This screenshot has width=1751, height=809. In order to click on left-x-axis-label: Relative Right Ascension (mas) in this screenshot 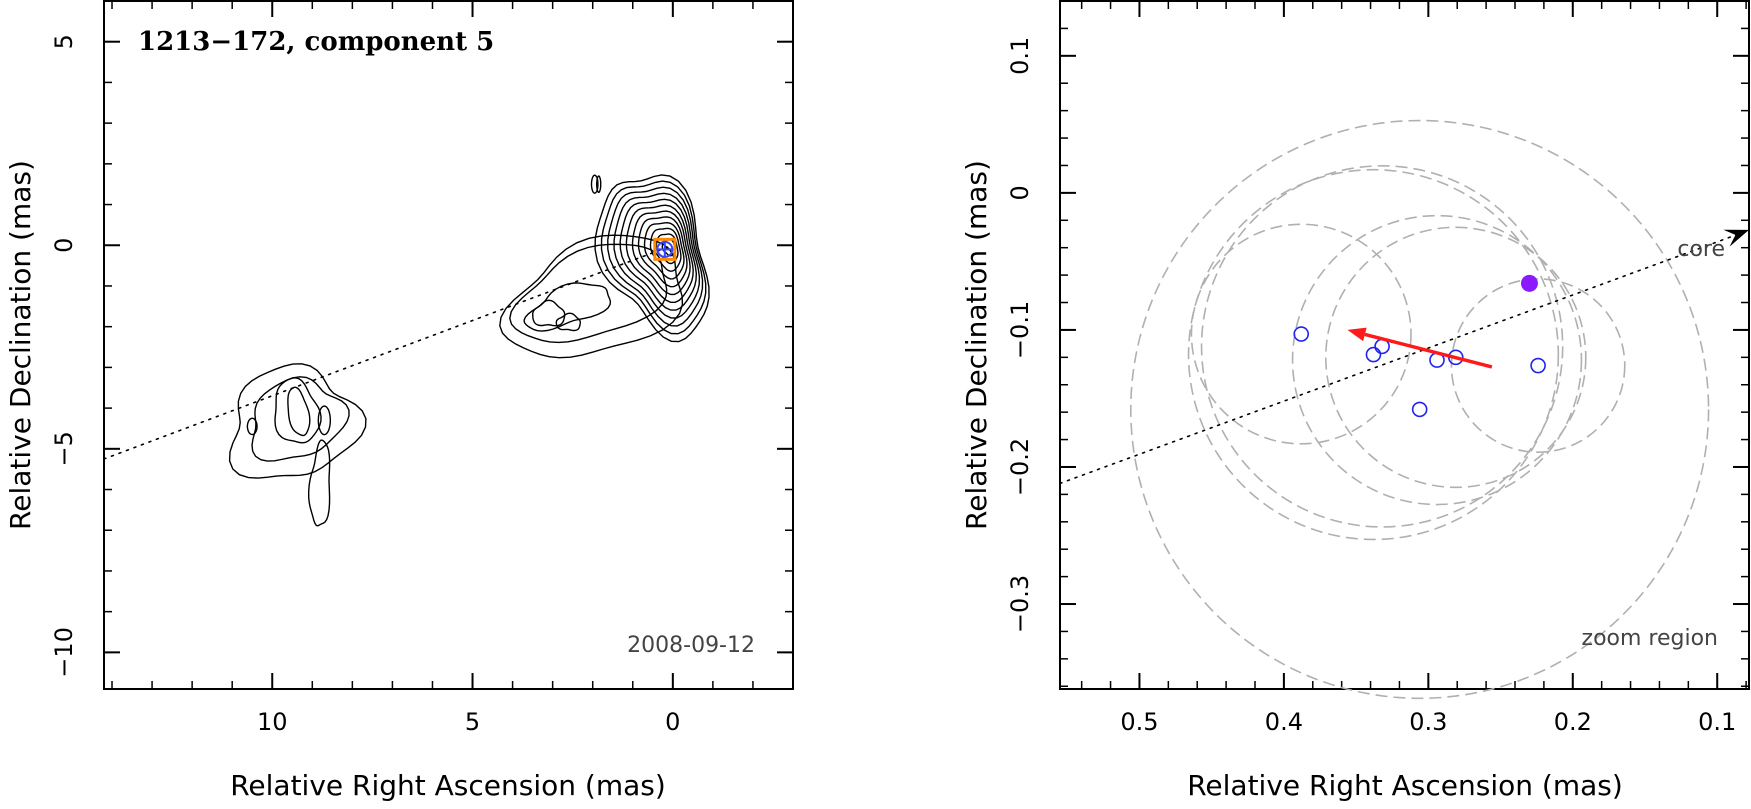, I will do `click(448, 785)`.